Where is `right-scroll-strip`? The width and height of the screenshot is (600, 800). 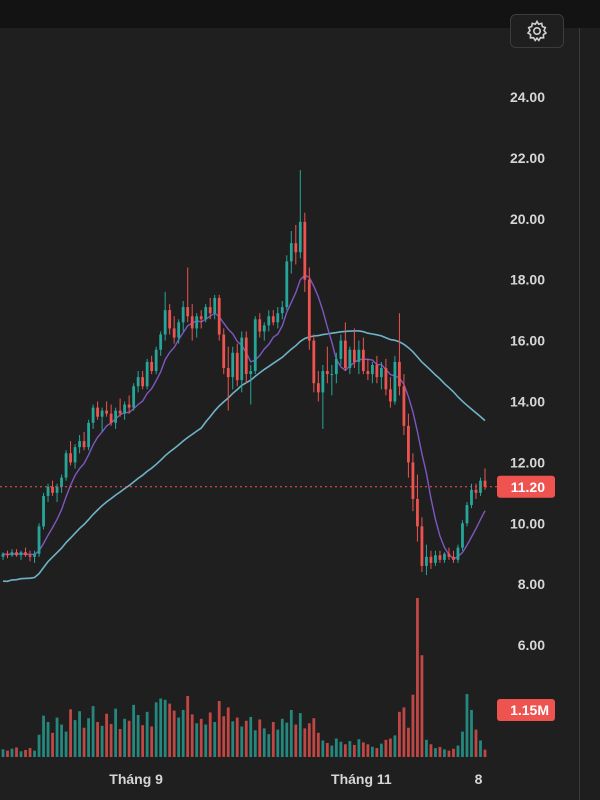 right-scroll-strip is located at coordinates (589, 414).